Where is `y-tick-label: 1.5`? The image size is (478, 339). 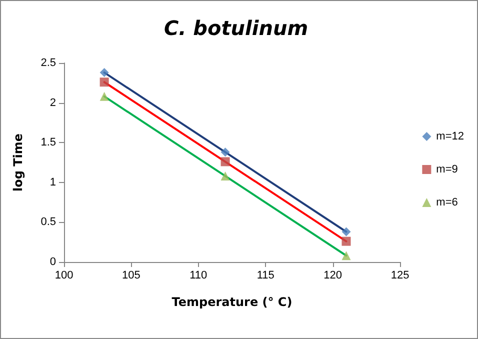
y-tick-label: 1.5 is located at coordinates (48, 142).